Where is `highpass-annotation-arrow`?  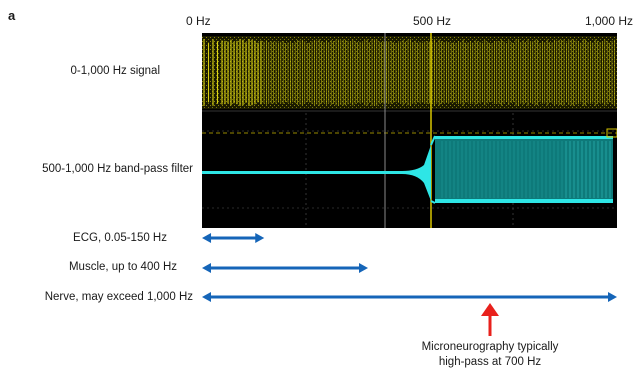 highpass-annotation-arrow is located at coordinates (490, 319).